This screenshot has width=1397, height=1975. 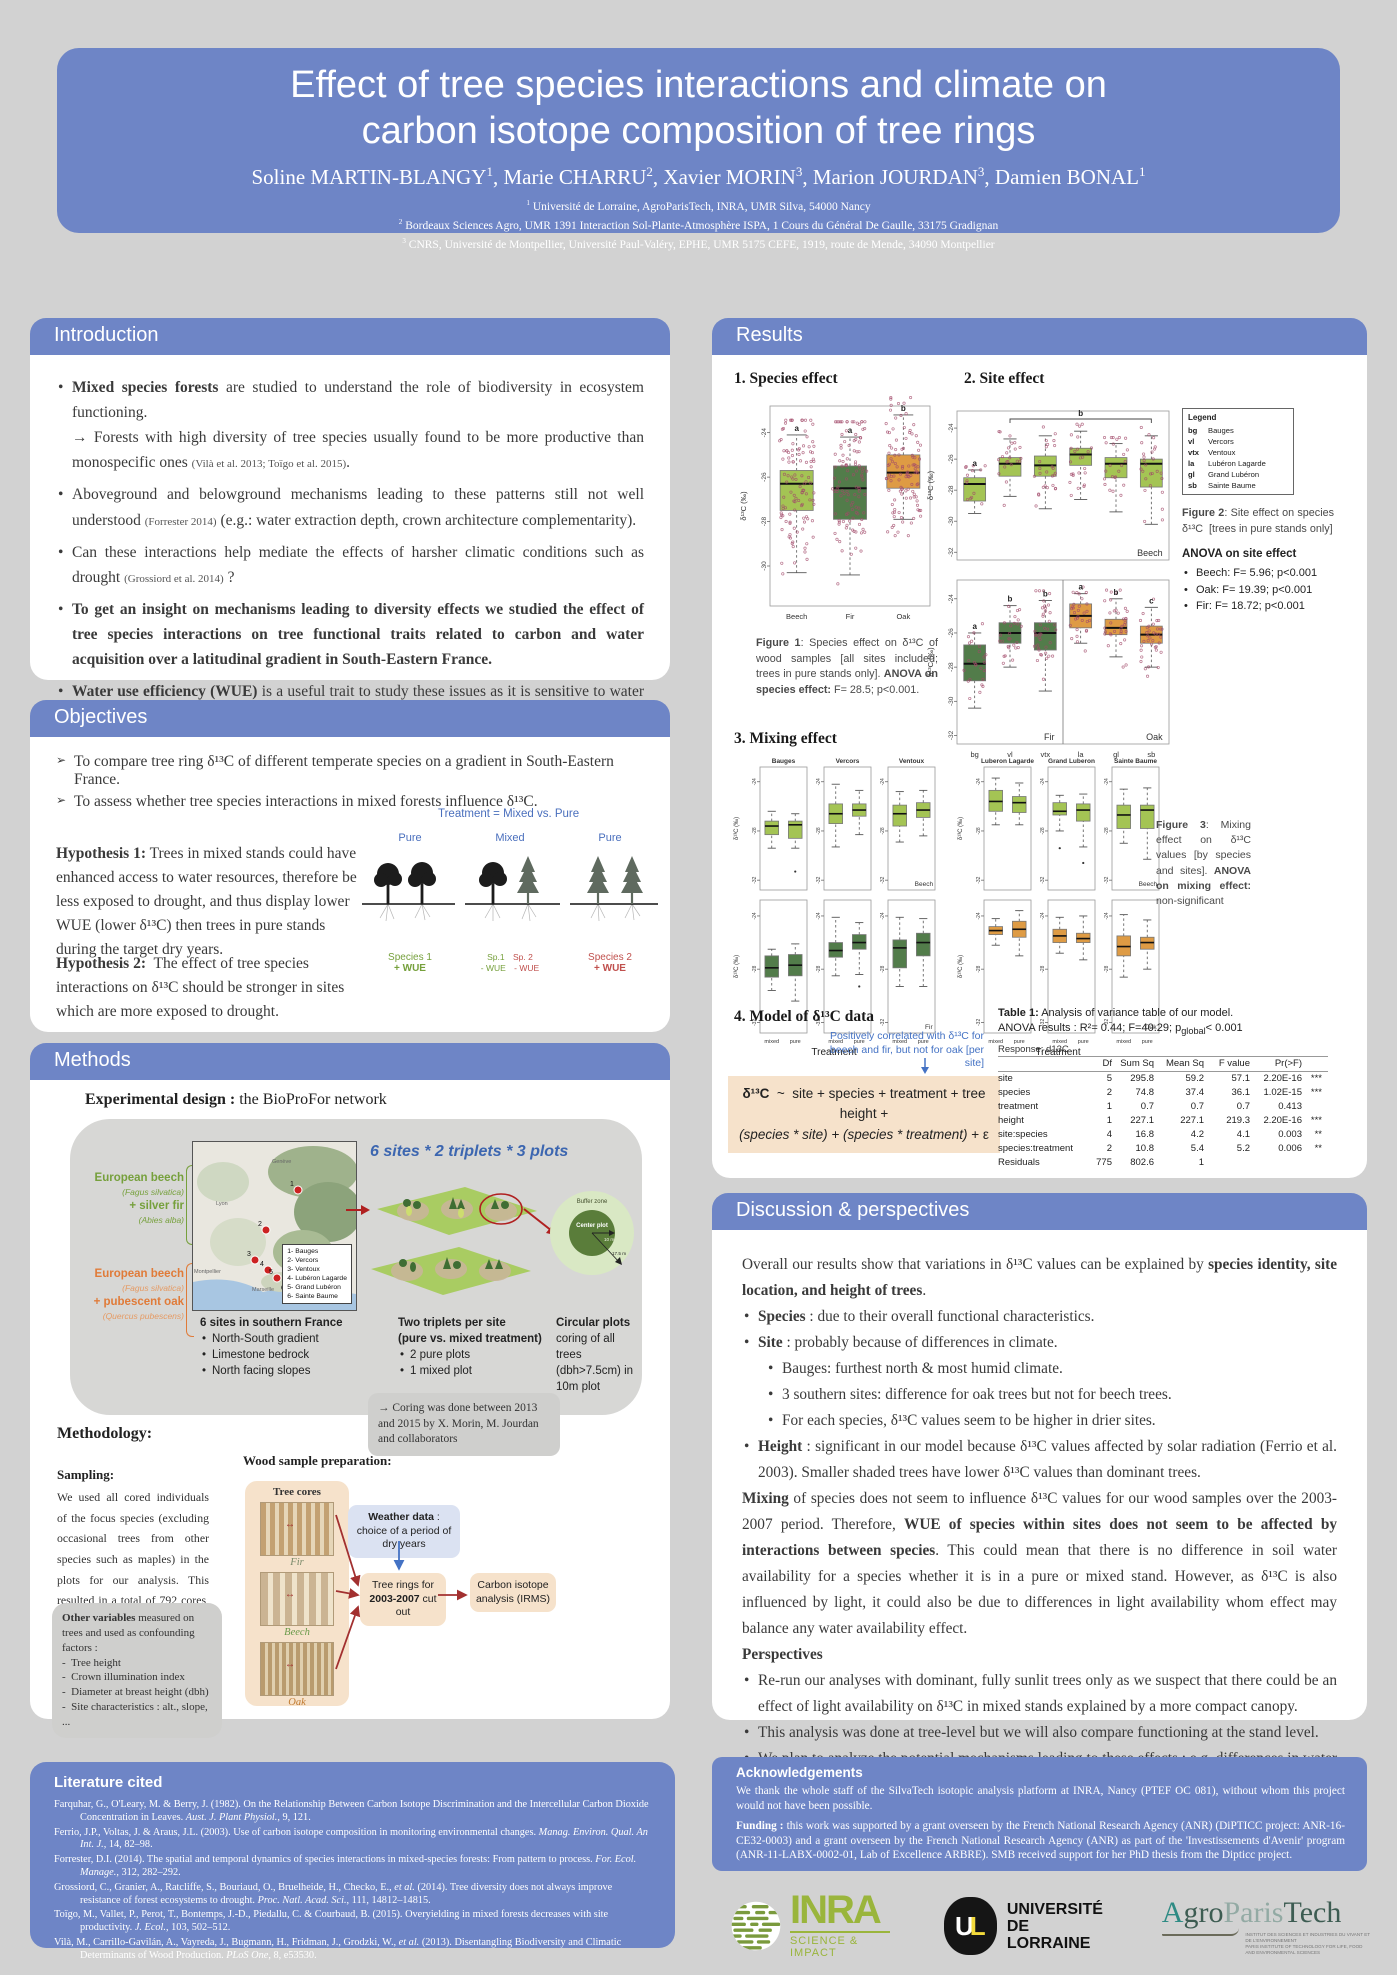 What do you see at coordinates (303, 1260) in the screenshot?
I see `map-legend-entry: 2- Vercors` at bounding box center [303, 1260].